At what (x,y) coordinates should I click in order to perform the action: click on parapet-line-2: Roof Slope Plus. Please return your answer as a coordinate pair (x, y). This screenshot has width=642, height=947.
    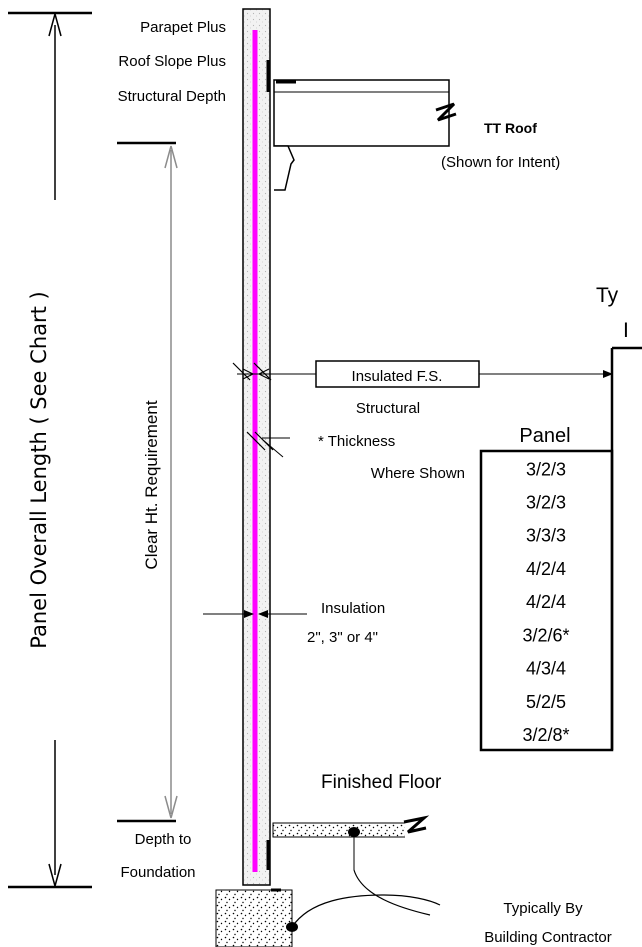
    Looking at the image, I should click on (172, 61).